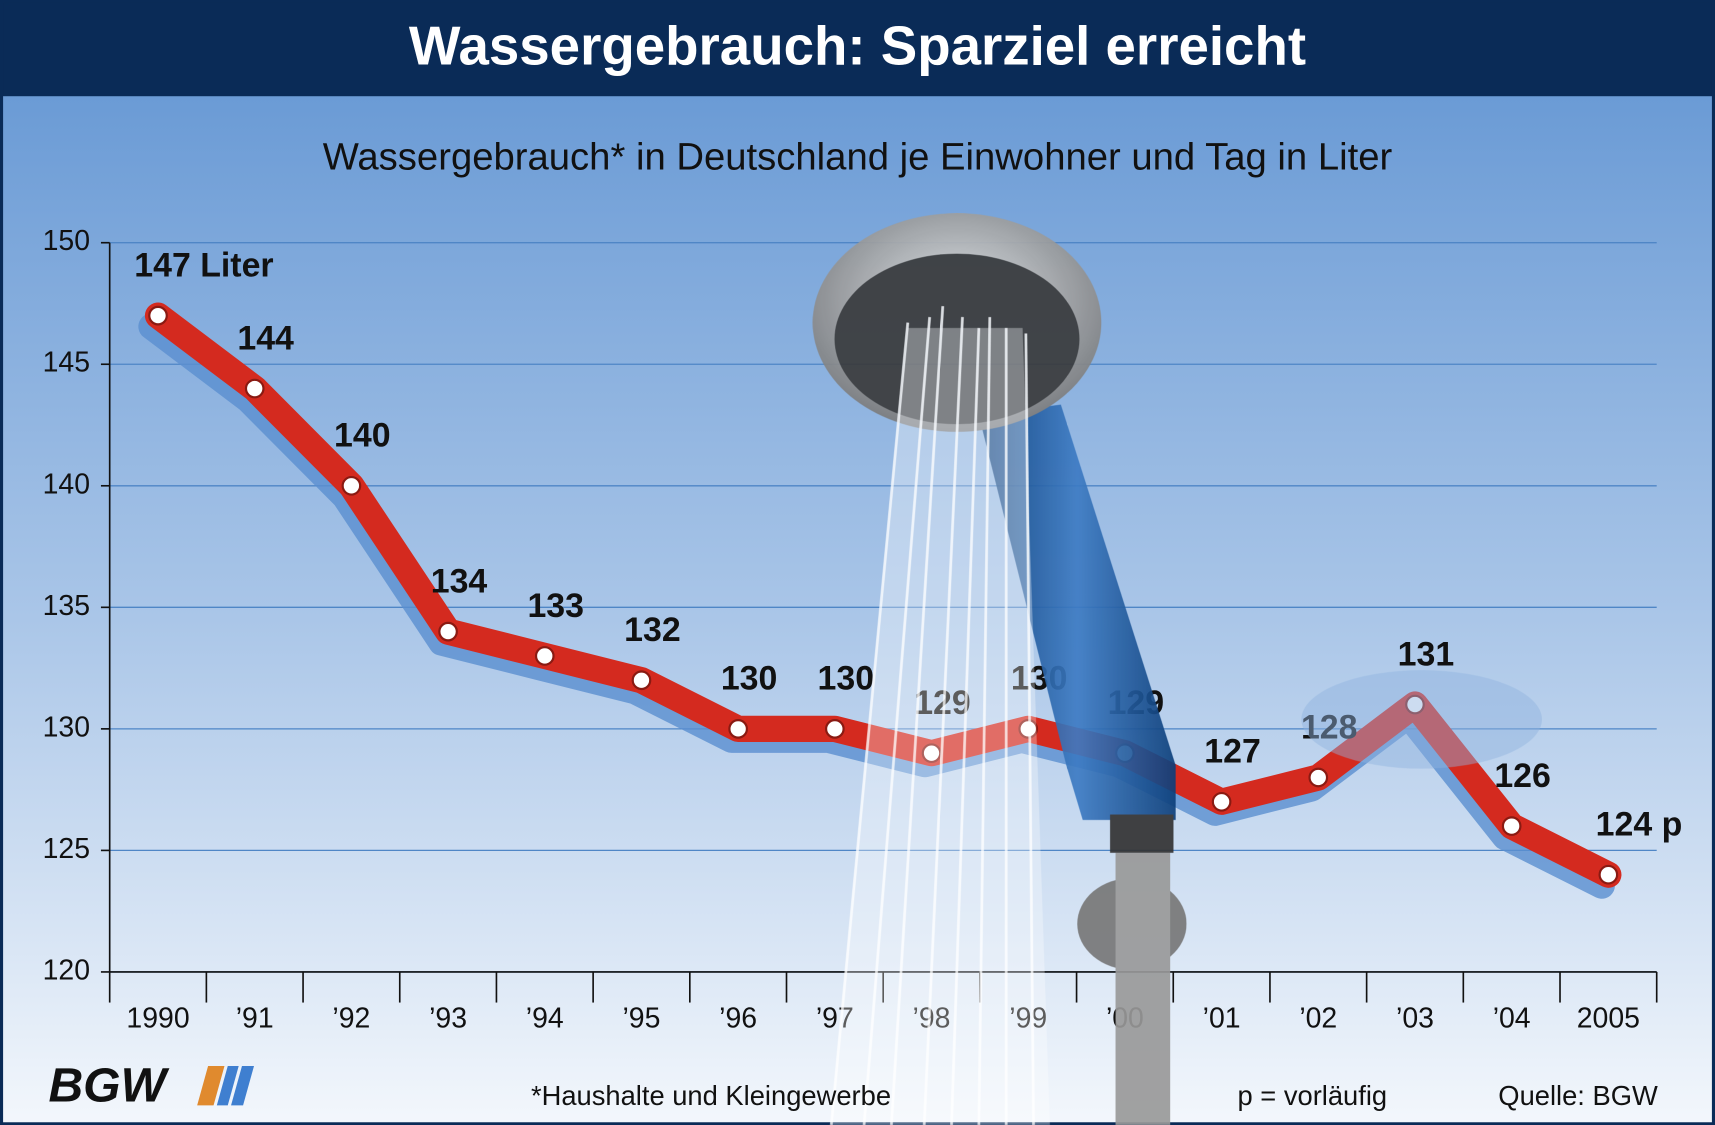 The height and width of the screenshot is (1125, 1715). I want to click on value-label: 147 Liter, so click(203, 265).